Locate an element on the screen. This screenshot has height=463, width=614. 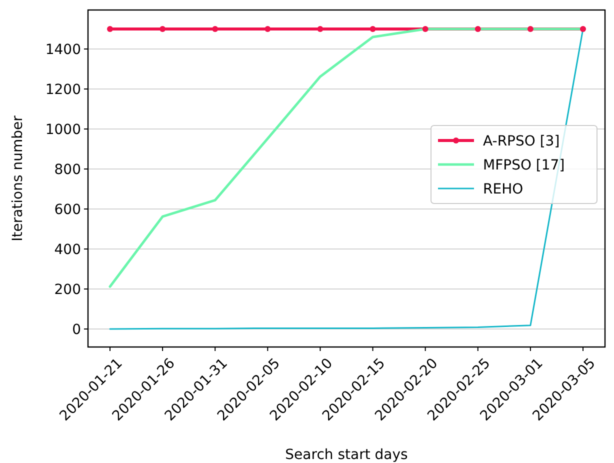
y-tick-label: 800 is located at coordinates (67, 170).